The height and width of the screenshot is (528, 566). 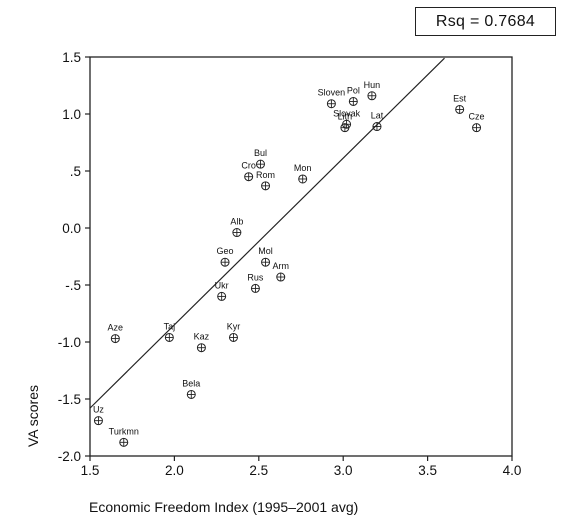 What do you see at coordinates (377, 116) in the screenshot?
I see `data-point-label: Lat` at bounding box center [377, 116].